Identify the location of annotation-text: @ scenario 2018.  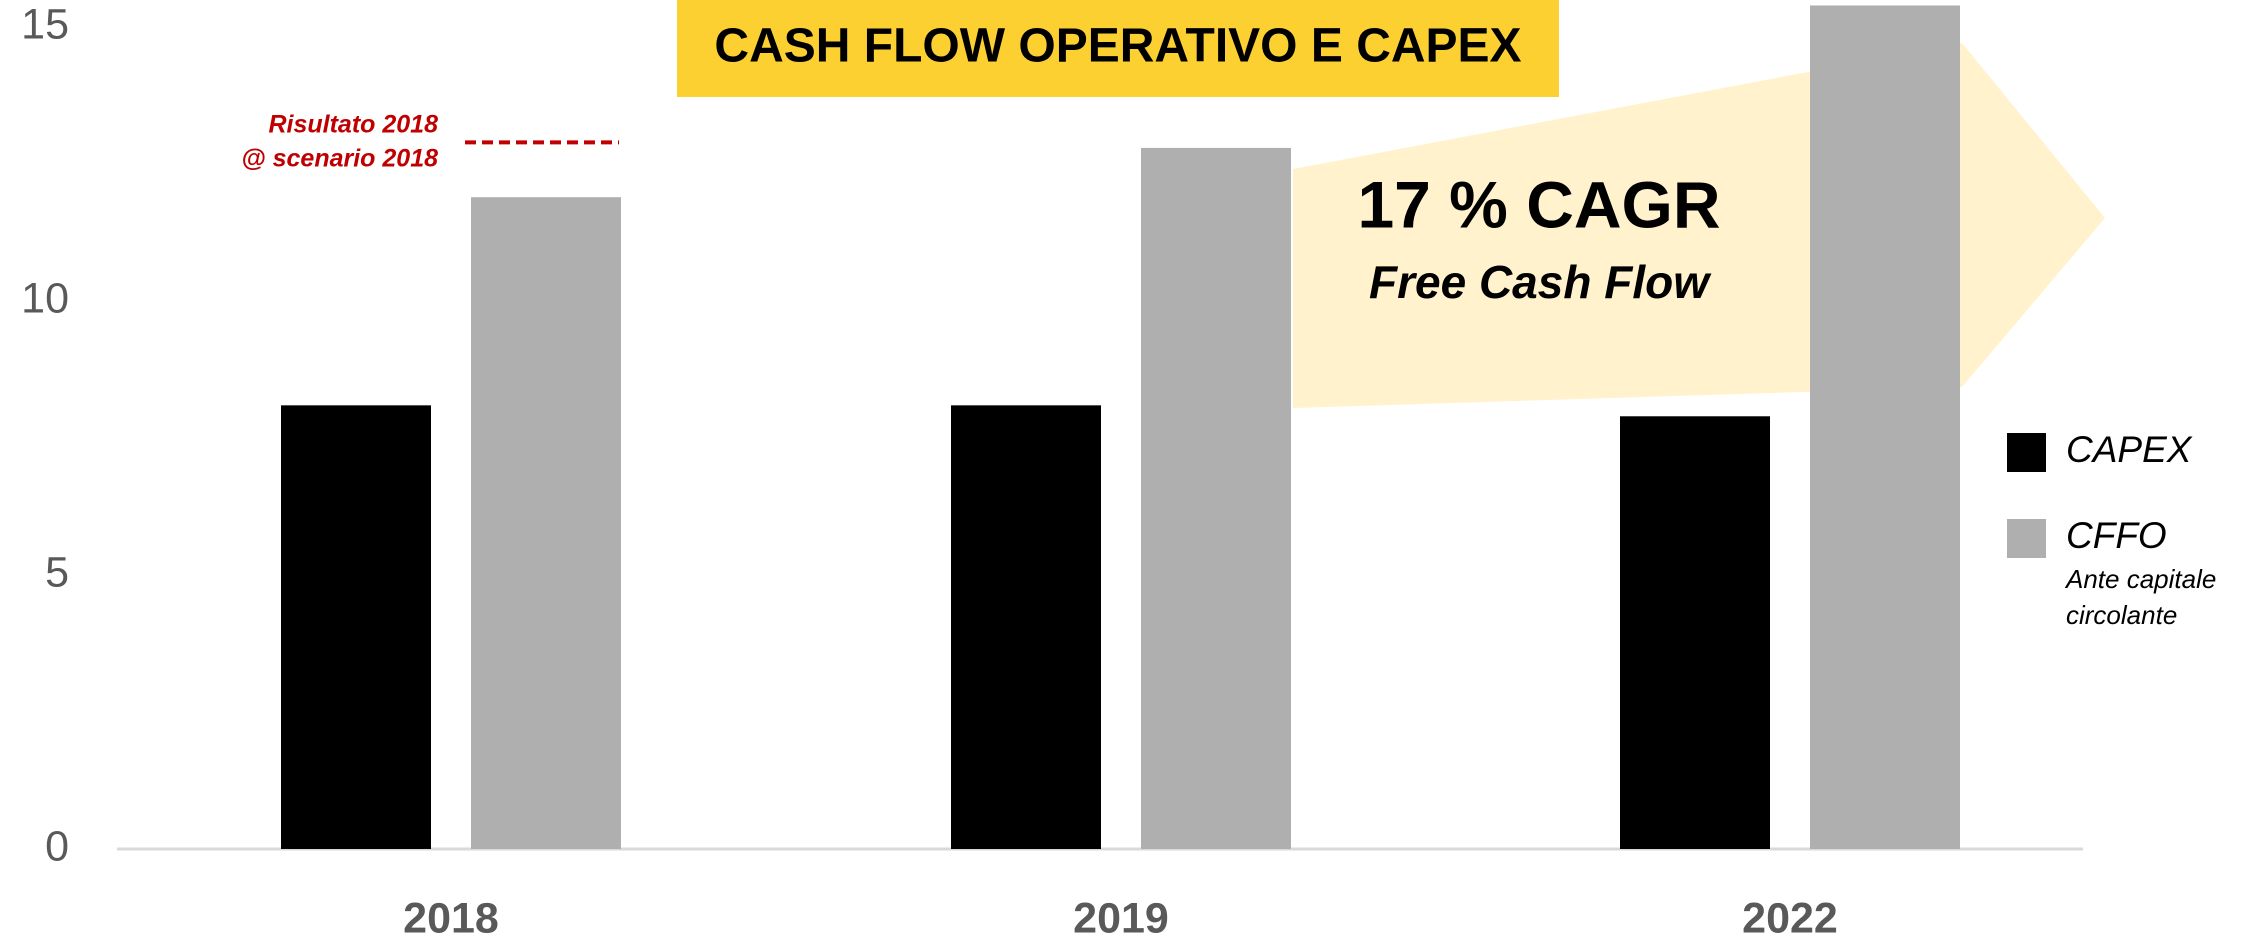
(339, 159).